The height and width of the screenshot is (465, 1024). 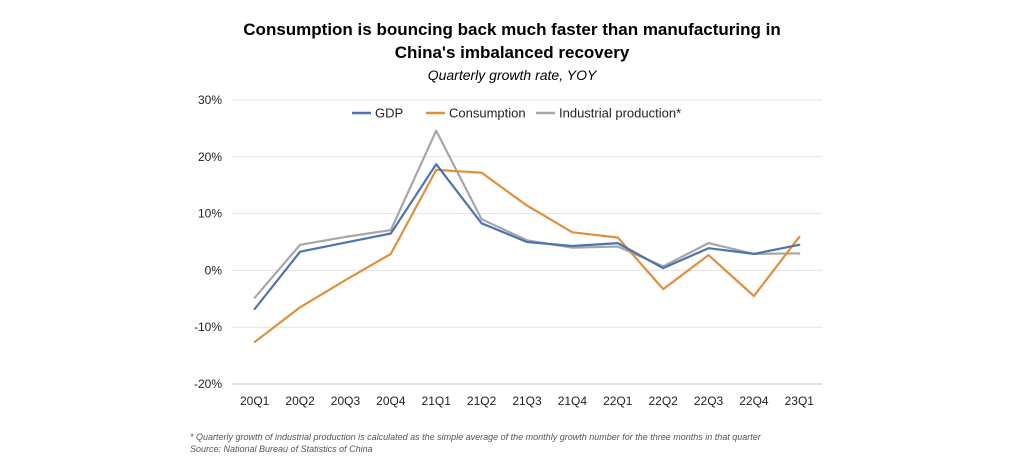 What do you see at coordinates (512, 75) in the screenshot?
I see `chart-subtitle: Quarterly growth rate, YOY` at bounding box center [512, 75].